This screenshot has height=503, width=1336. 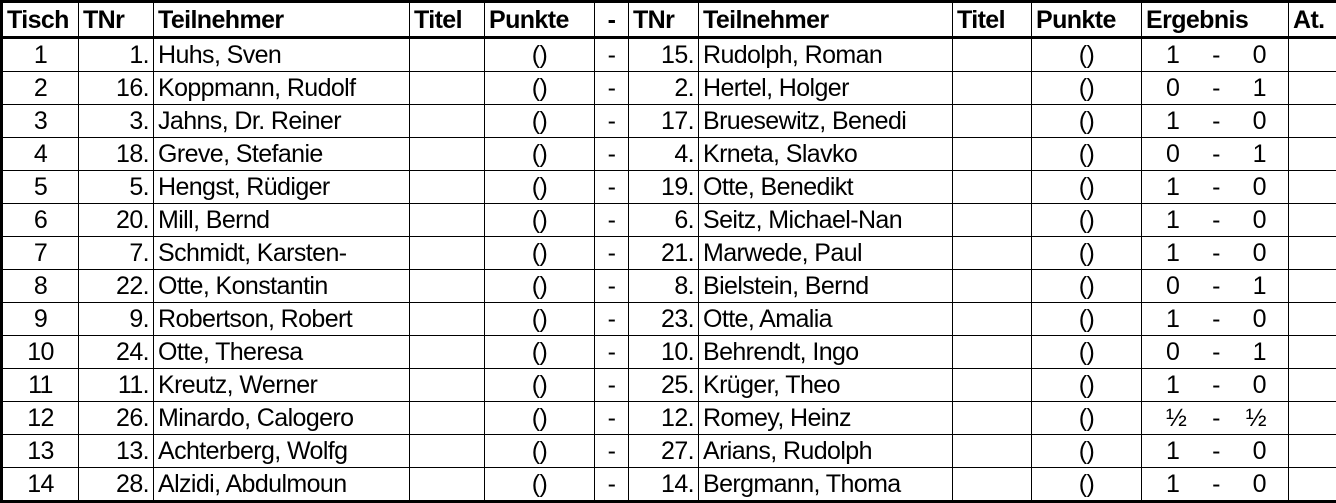 I want to click on player-number: 22., so click(x=116, y=286).